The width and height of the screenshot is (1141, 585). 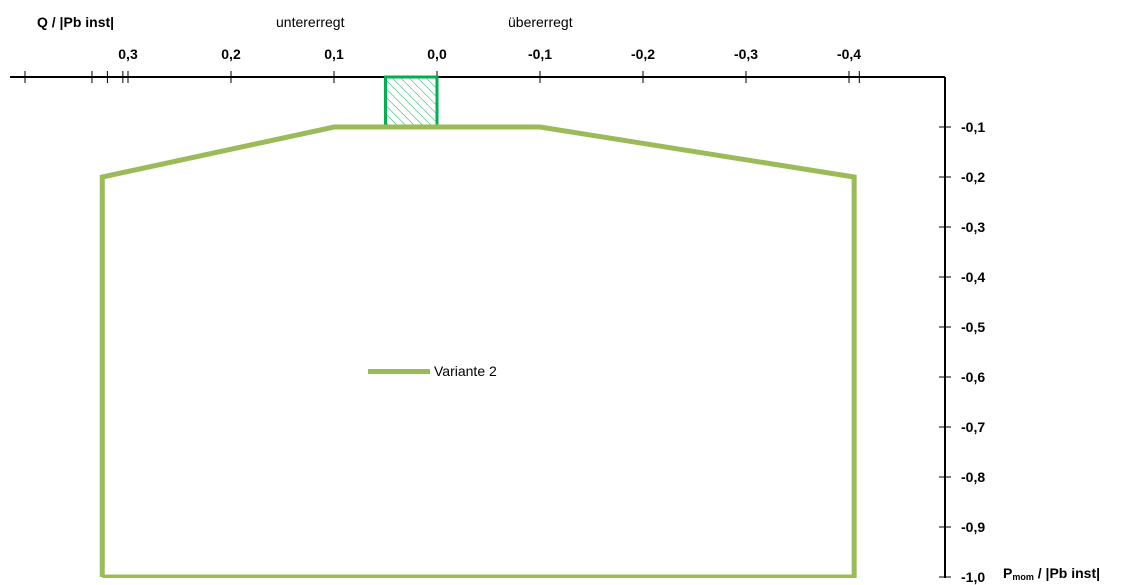 I want to click on y-tick-label: -0,2, so click(x=973, y=177).